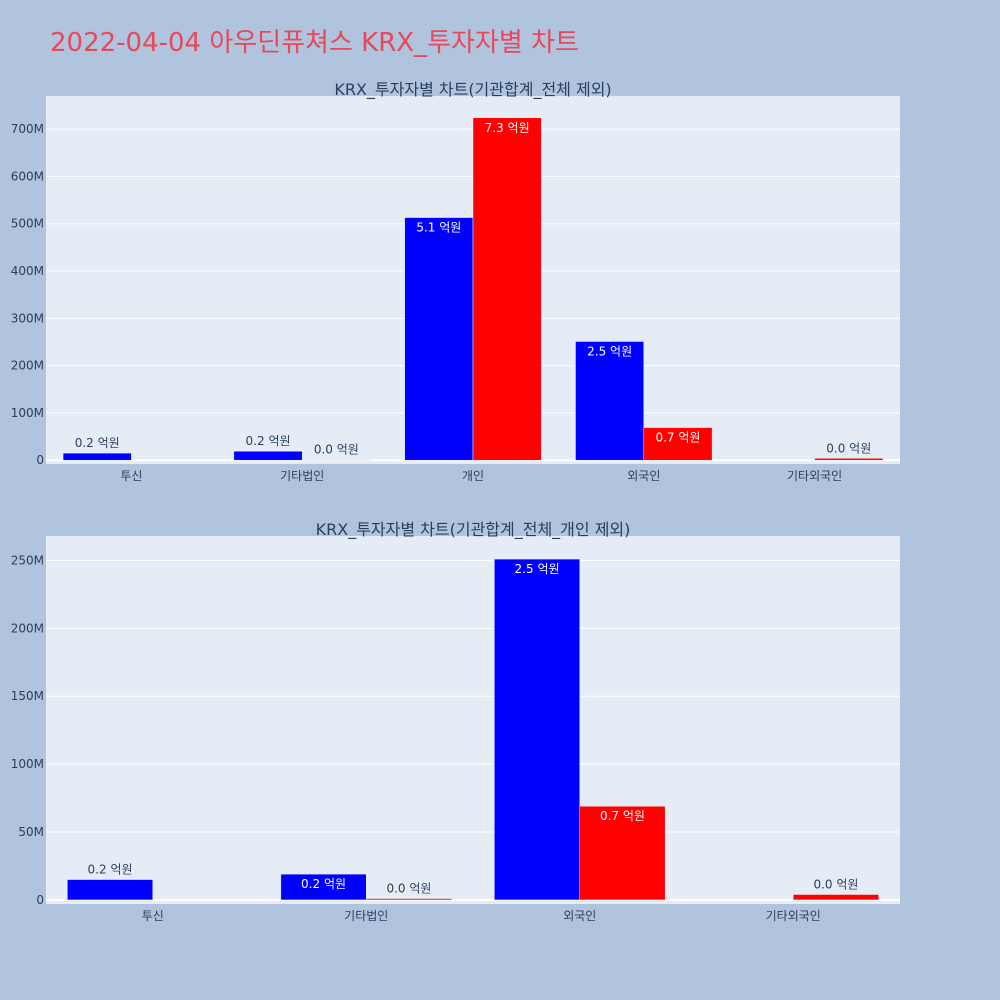 The height and width of the screenshot is (1000, 1000). What do you see at coordinates (472, 90) in the screenshot?
I see `chart-title: KRX_투자자별 차트(기관합계_전체 제외)` at bounding box center [472, 90].